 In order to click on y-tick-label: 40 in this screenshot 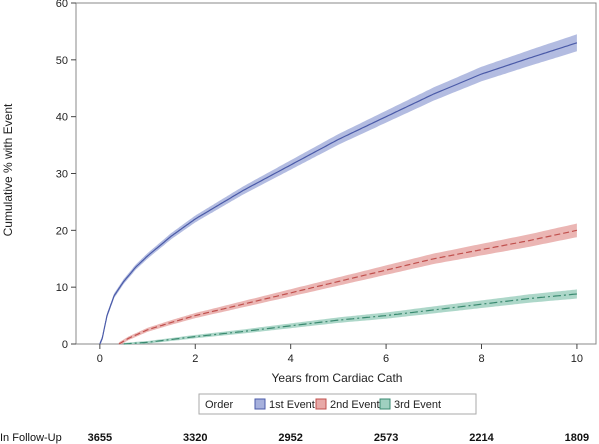, I will do `click(62, 118)`.